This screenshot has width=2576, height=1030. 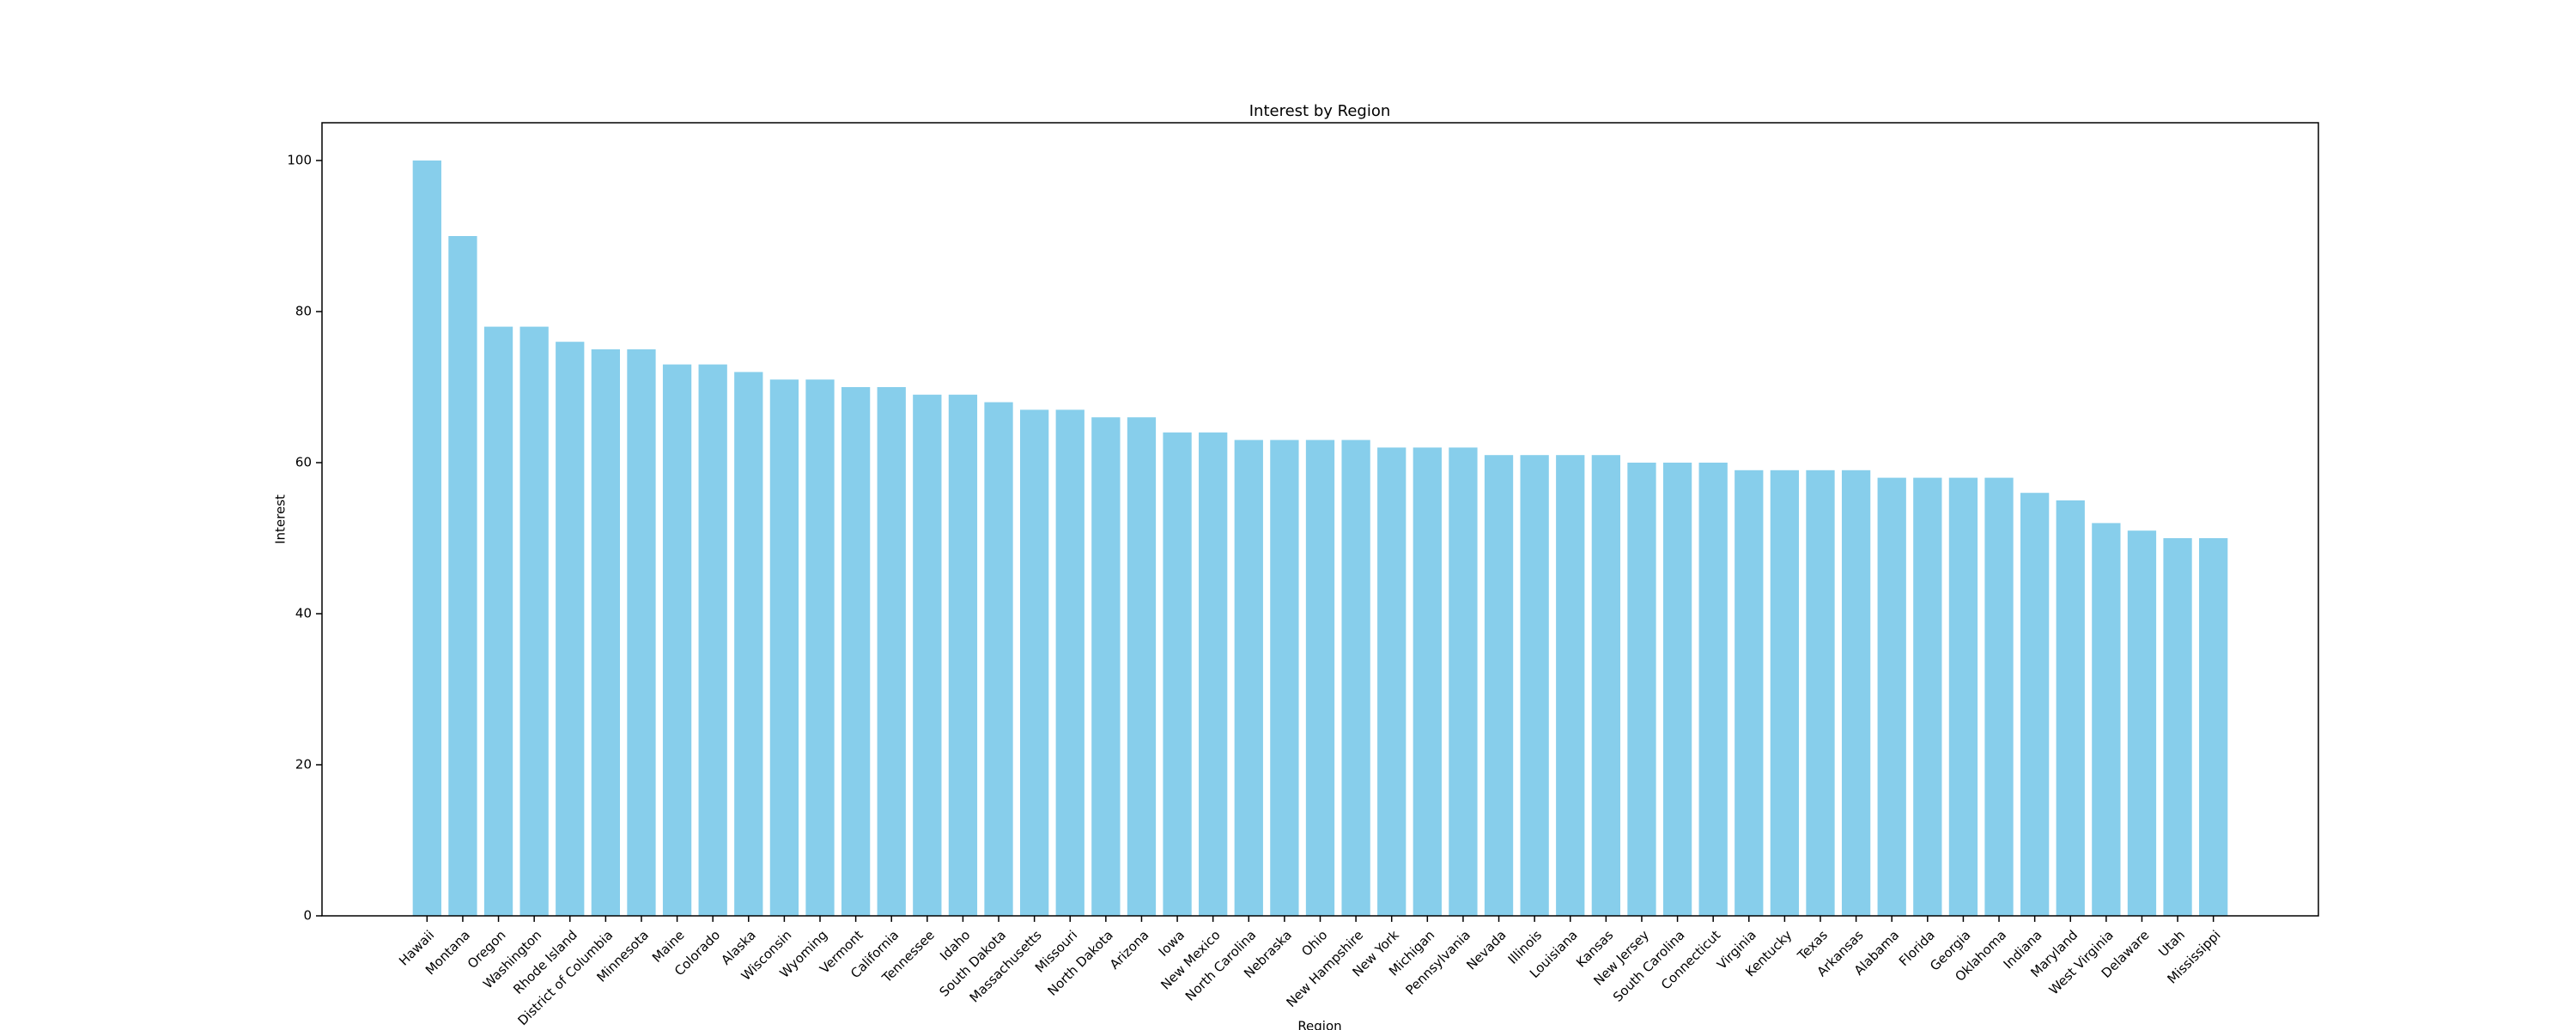 I want to click on x-tick-label: Pennsylvania, so click(x=1438, y=962).